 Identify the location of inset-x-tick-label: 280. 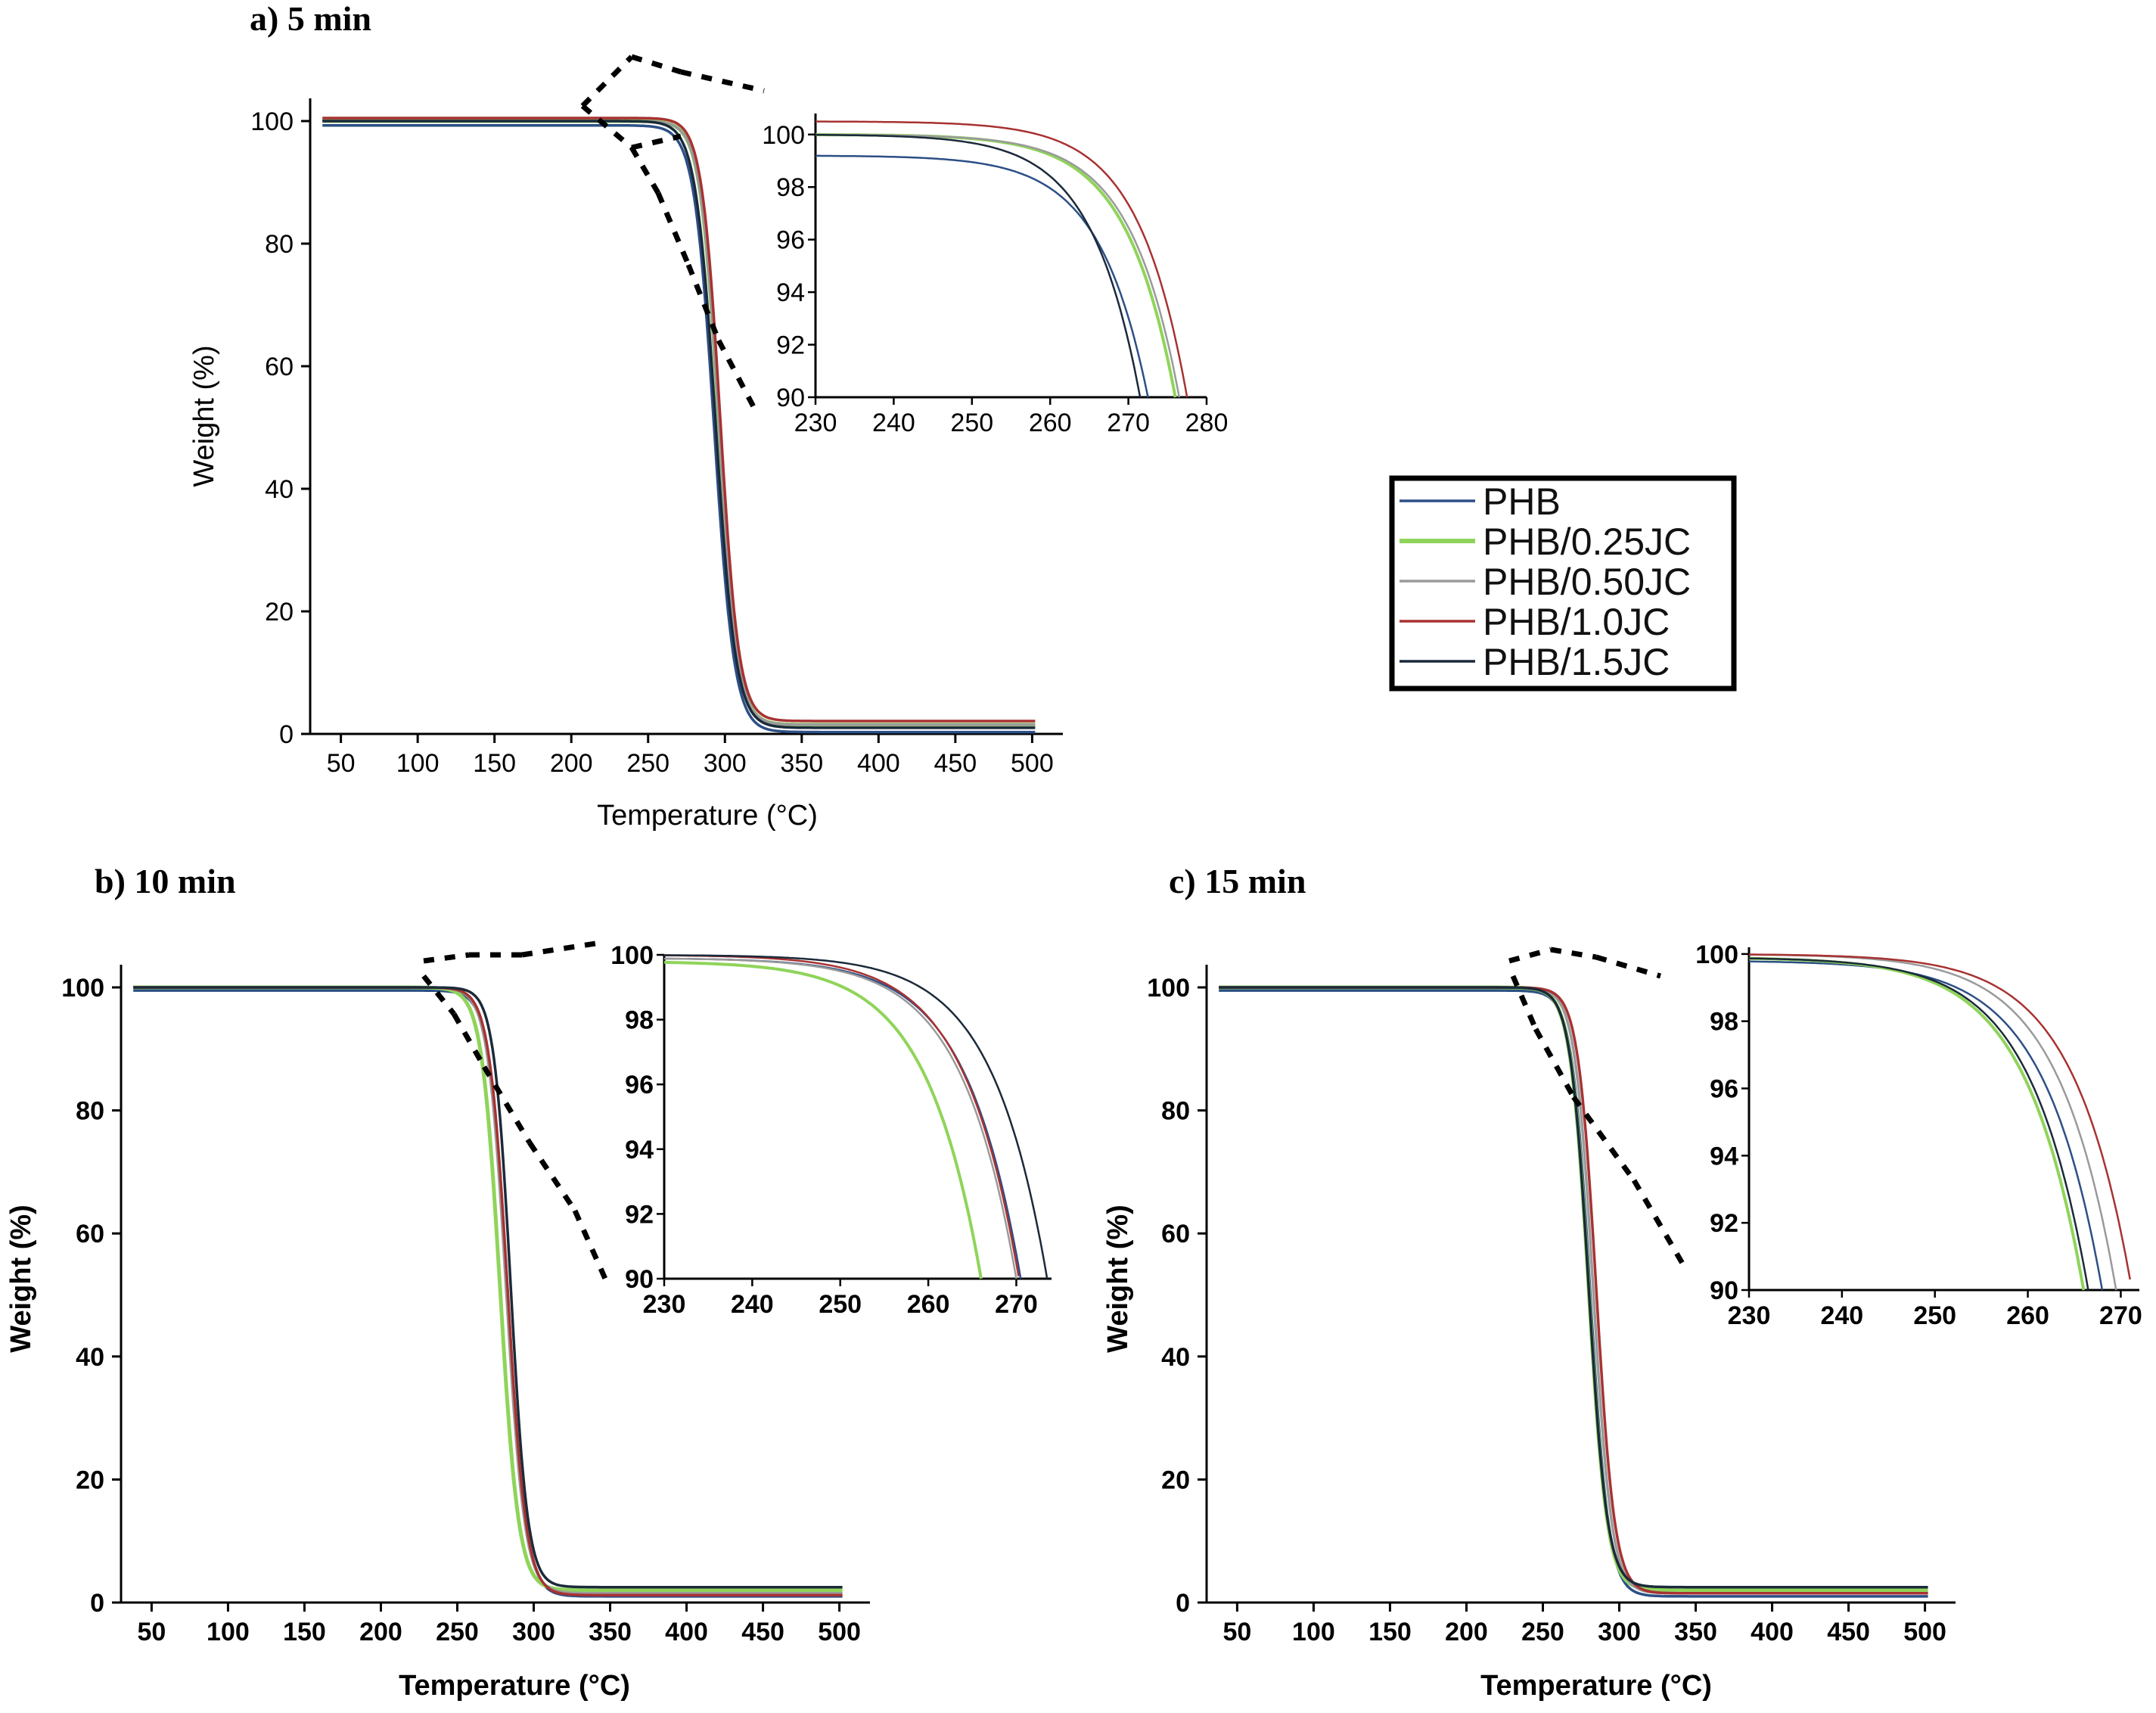
(1207, 423).